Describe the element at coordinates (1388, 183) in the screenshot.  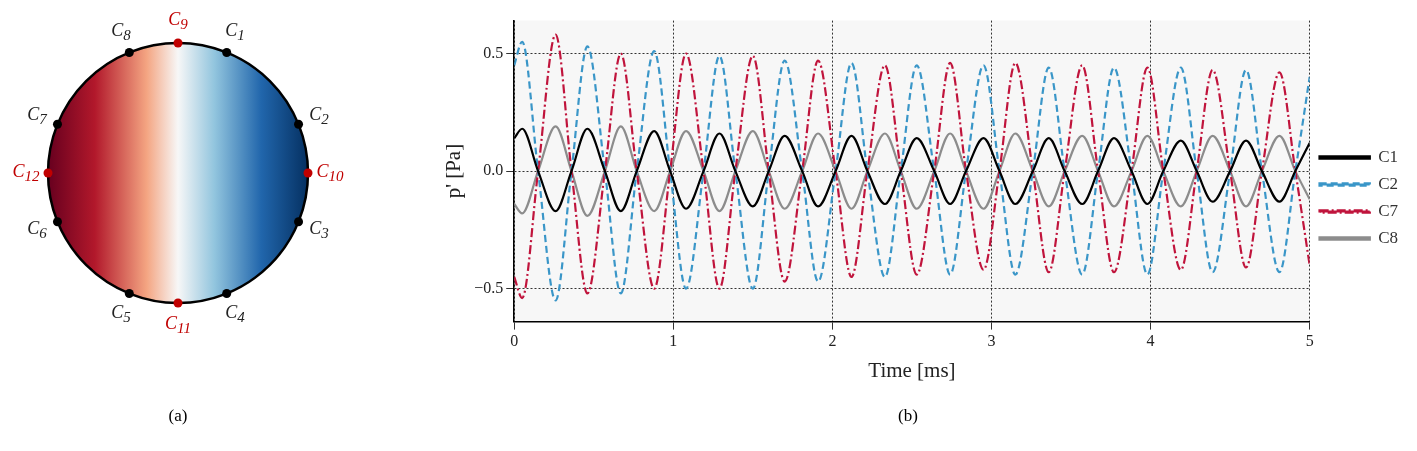
I see `legend-label: C2` at that location.